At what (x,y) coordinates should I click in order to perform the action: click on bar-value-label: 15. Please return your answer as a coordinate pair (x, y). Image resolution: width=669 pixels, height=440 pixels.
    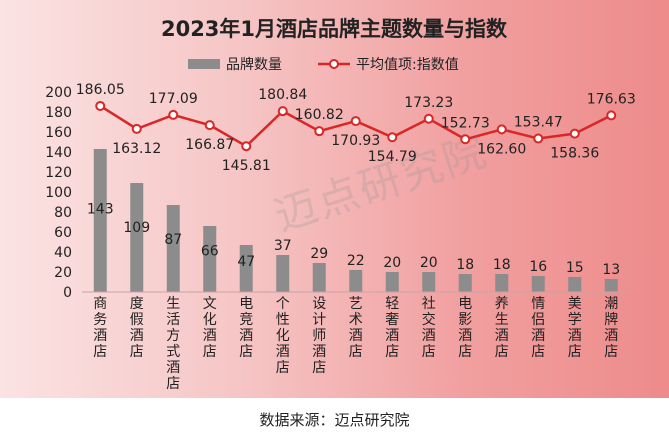
    Looking at the image, I should click on (575, 268).